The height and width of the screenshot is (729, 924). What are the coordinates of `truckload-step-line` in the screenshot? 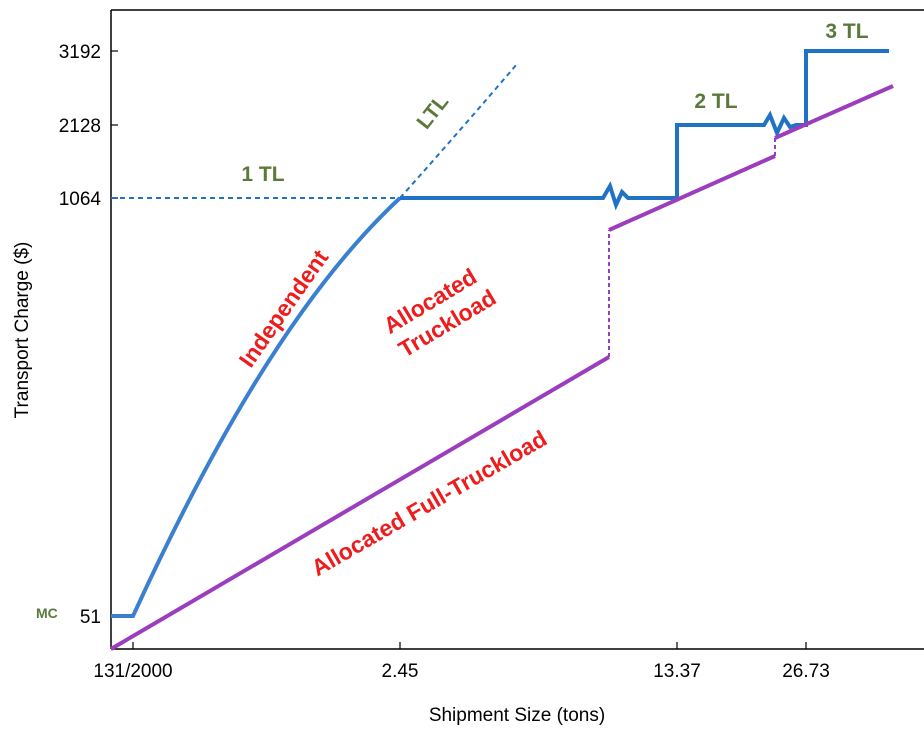 It's located at (644, 130).